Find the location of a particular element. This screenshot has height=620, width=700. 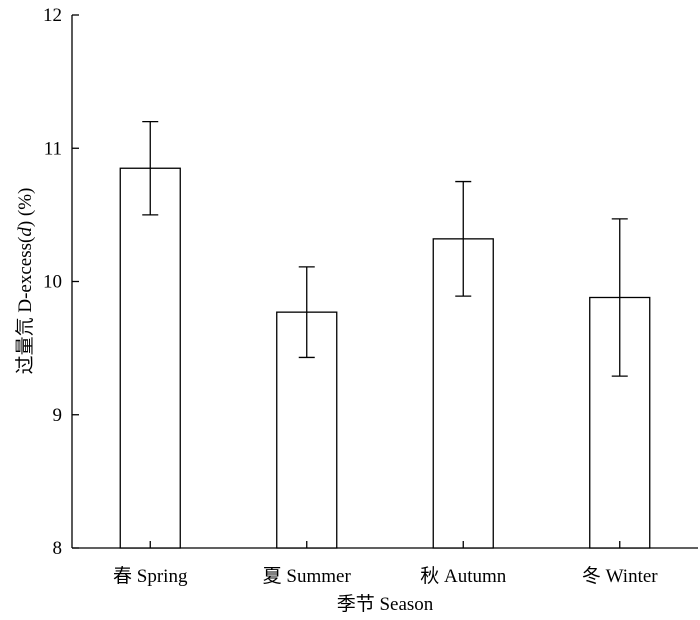

y-axis-title-prefix: 过量氘 D-excess( is located at coordinates (25, 306).